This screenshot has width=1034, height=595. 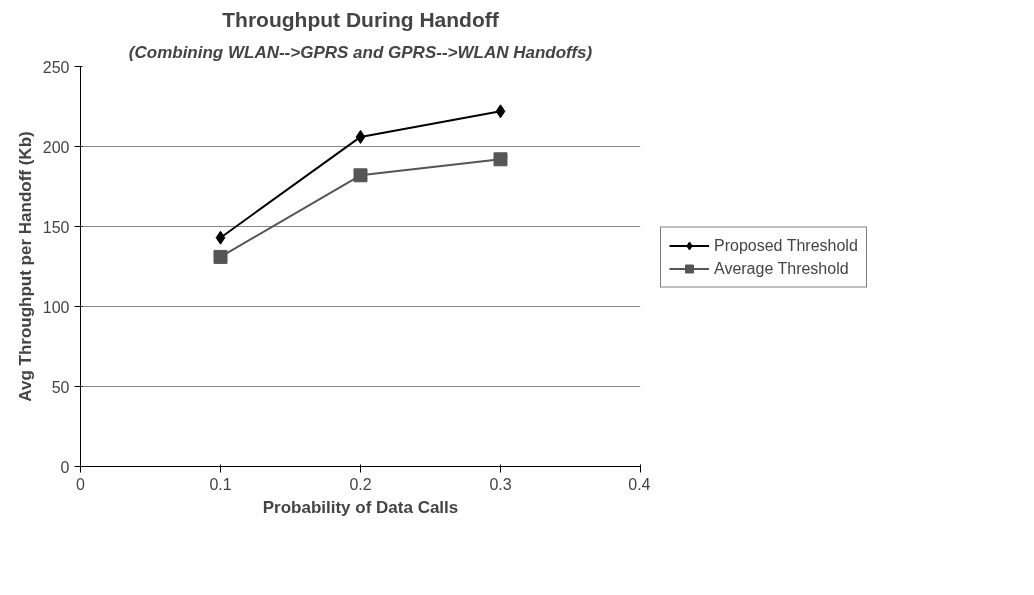 What do you see at coordinates (56, 227) in the screenshot?
I see `y-tick-label: 150` at bounding box center [56, 227].